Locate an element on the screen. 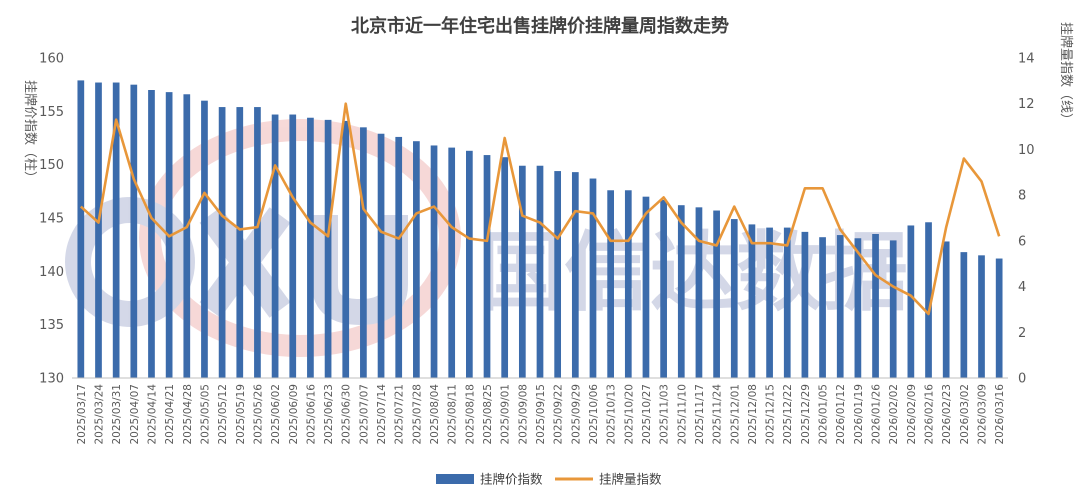 Image resolution: width=1080 pixels, height=503 pixels. bar-2025/06/02 is located at coordinates (275, 246).